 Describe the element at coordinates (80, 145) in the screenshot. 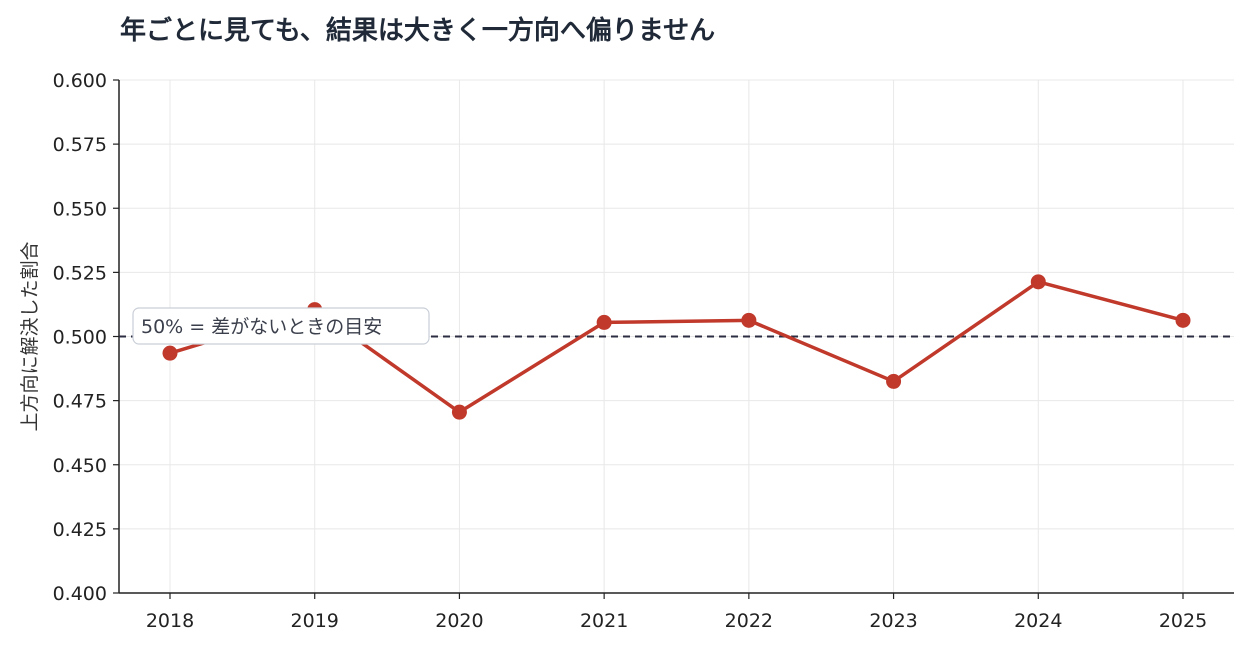

I see `y-tick-label: 0.575` at that location.